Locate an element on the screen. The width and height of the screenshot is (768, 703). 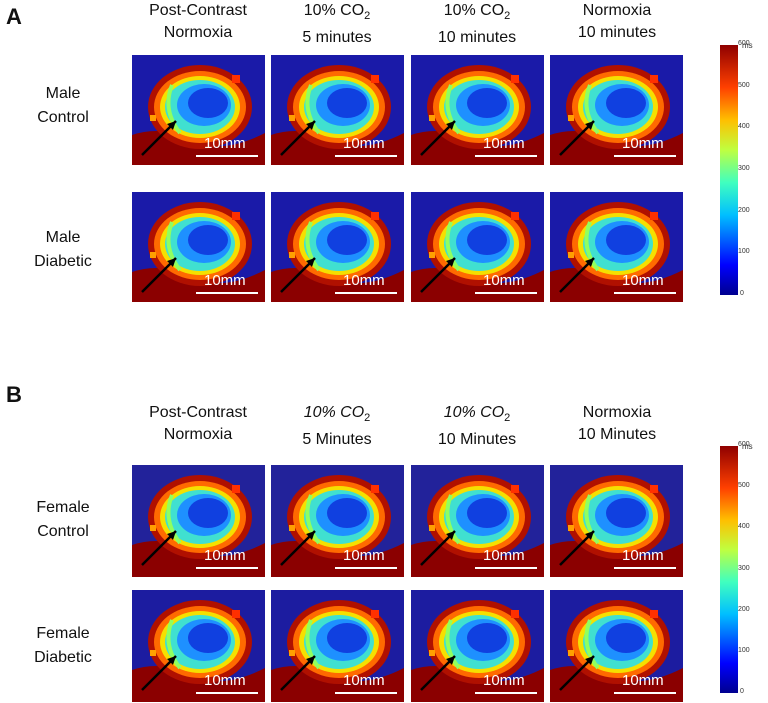
row-label: Female Diabetic is located at coordinates (63, 645).